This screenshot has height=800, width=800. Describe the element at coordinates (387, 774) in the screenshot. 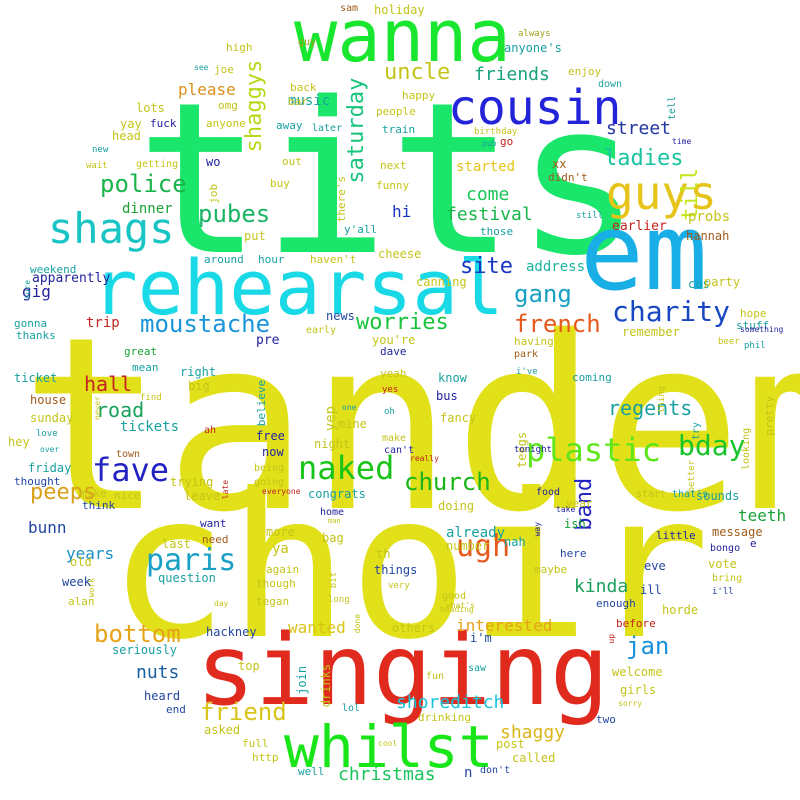

I see `word-christmas: christmas` at that location.